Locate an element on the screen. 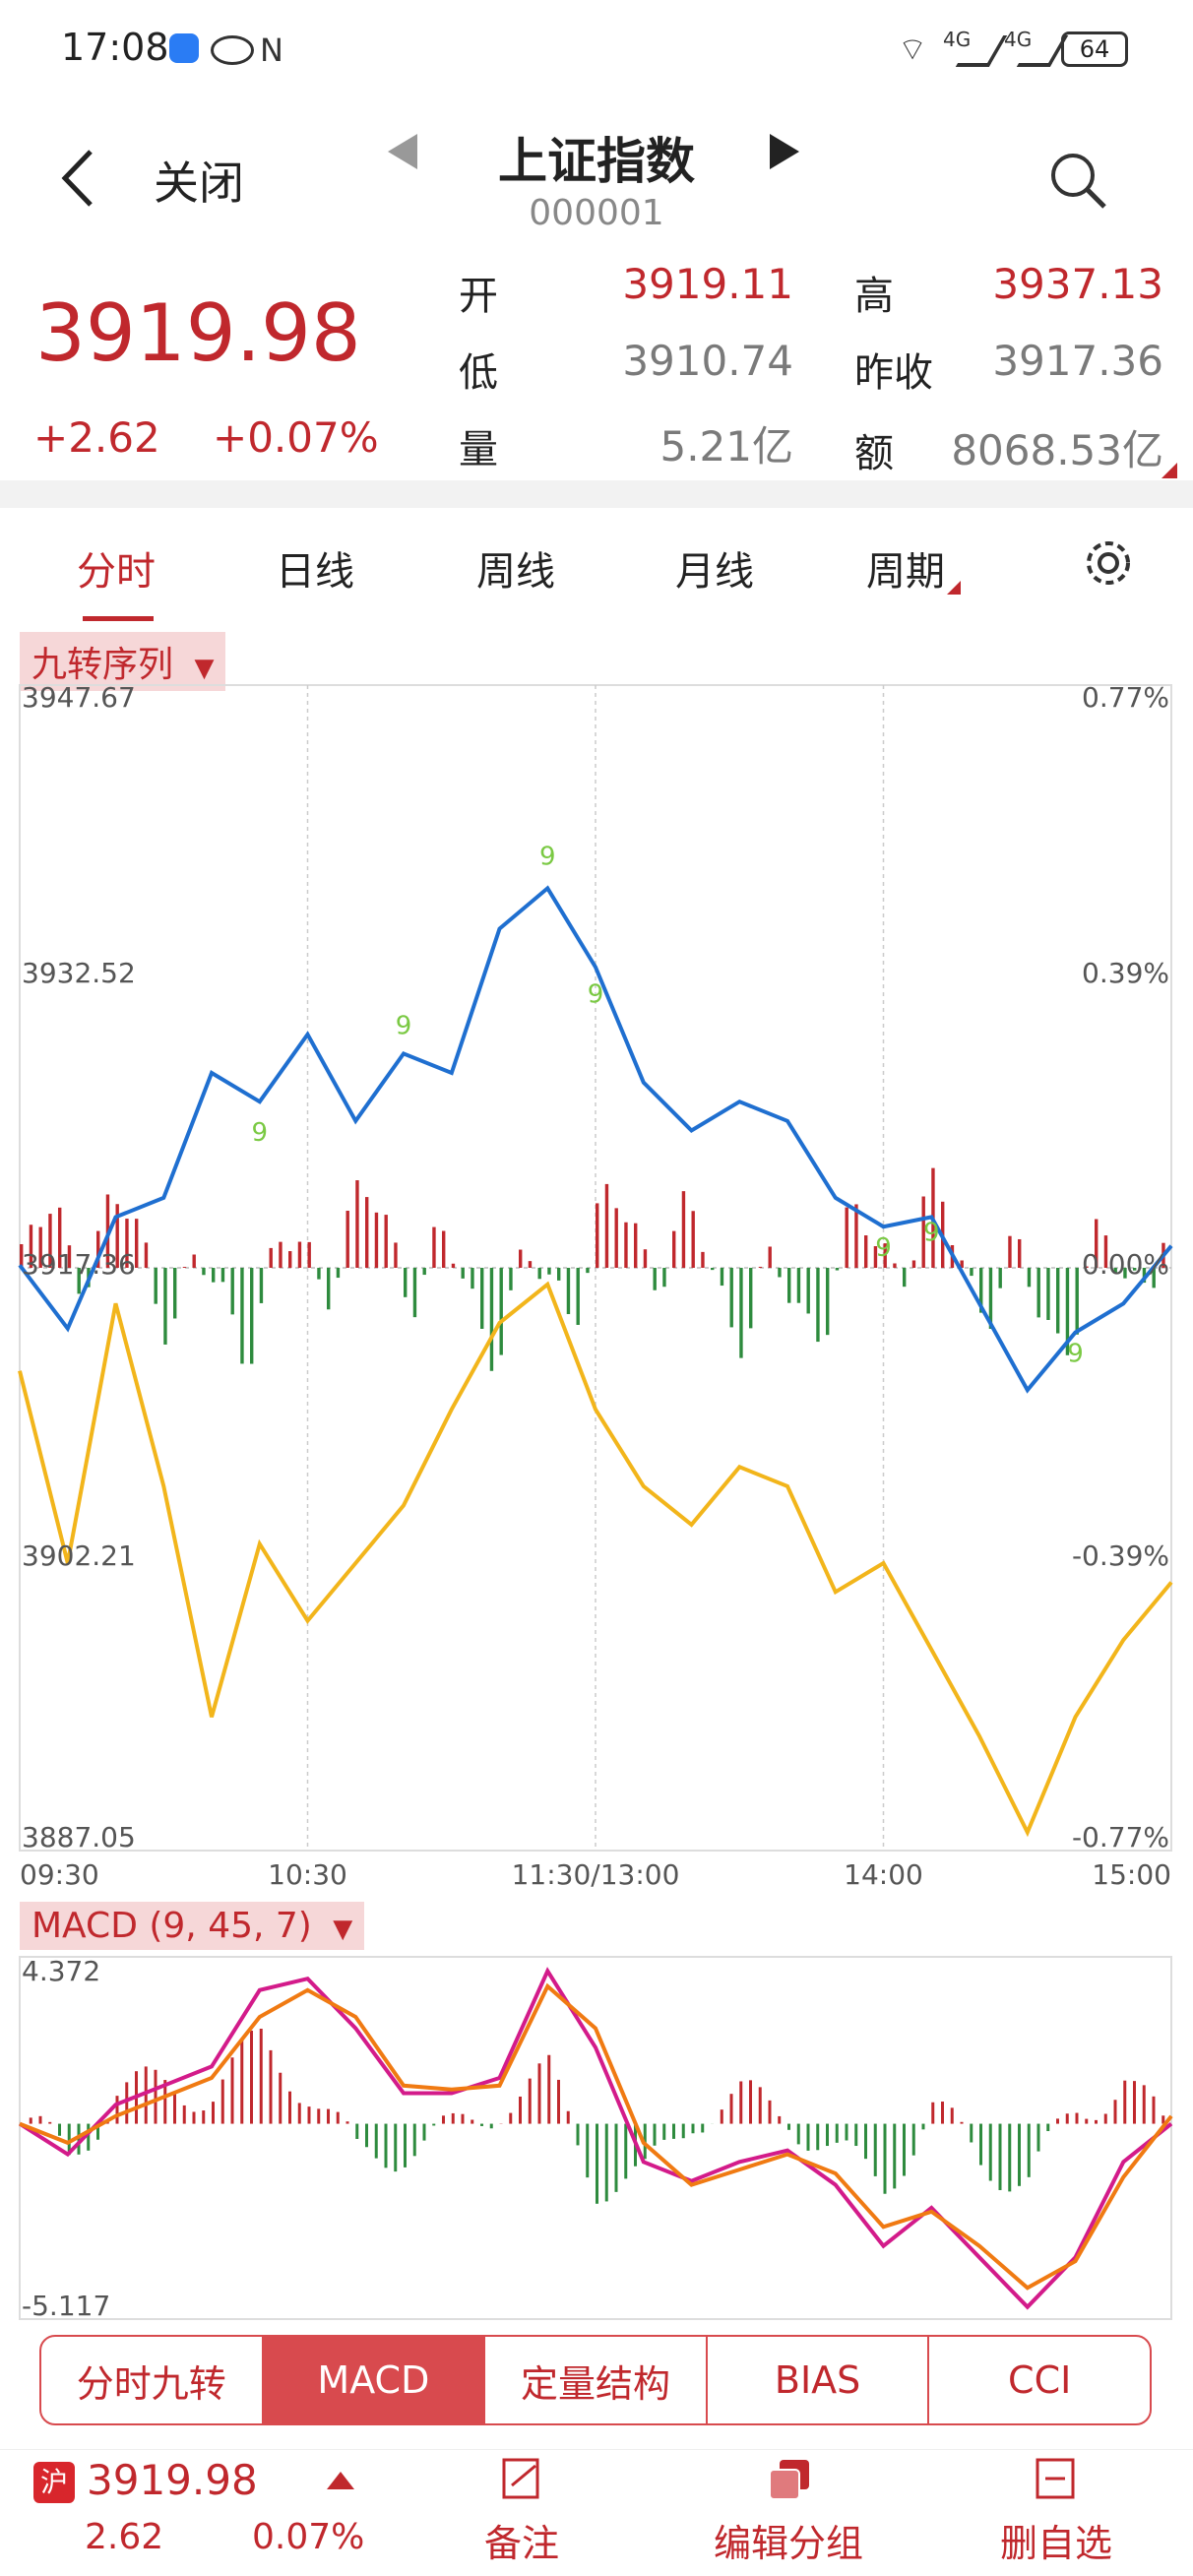  tab-period: 周期 is located at coordinates (905, 568).